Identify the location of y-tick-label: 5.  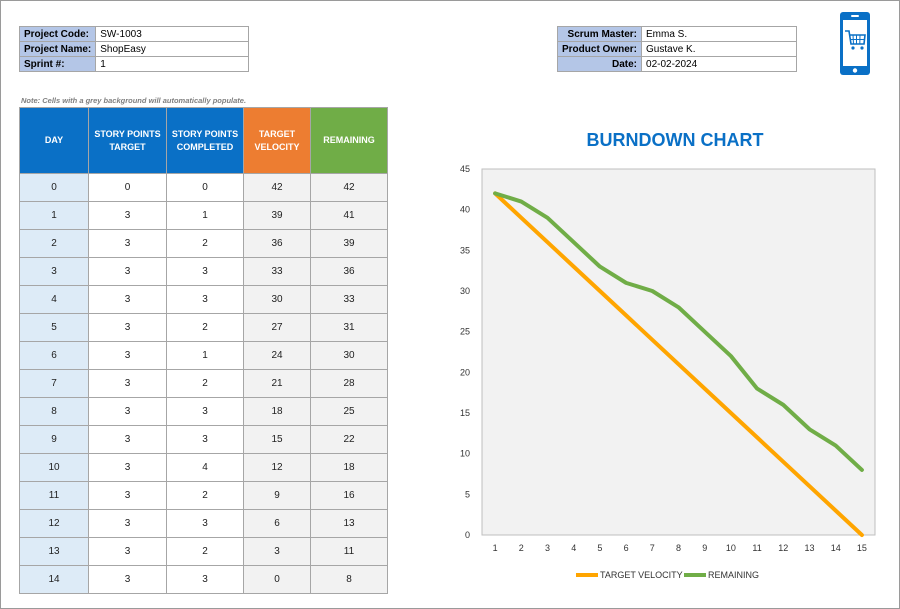
(467, 494).